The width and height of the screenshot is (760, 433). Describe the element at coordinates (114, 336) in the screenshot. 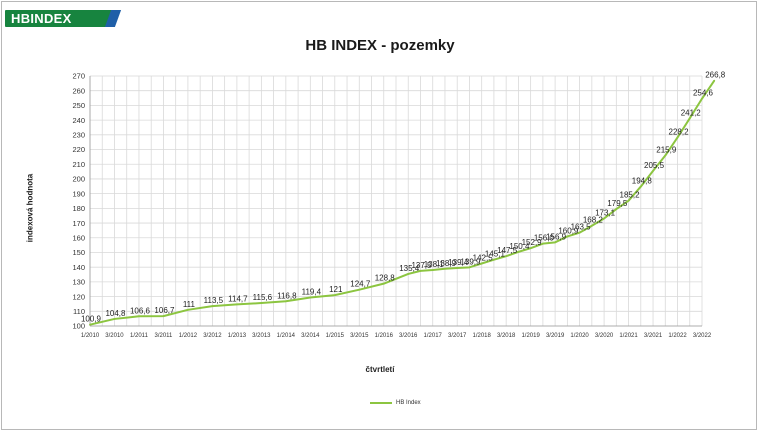

I see `x-tick-label: 3/2010` at that location.